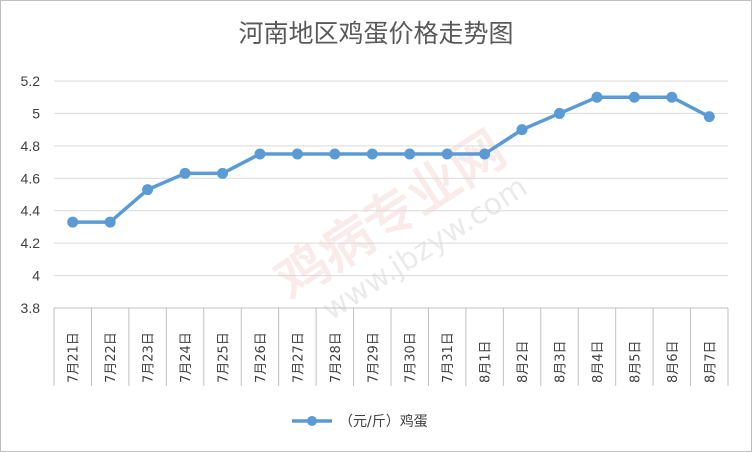 The height and width of the screenshot is (452, 752). I want to click on y-tick-label: 4.2, so click(31, 243).